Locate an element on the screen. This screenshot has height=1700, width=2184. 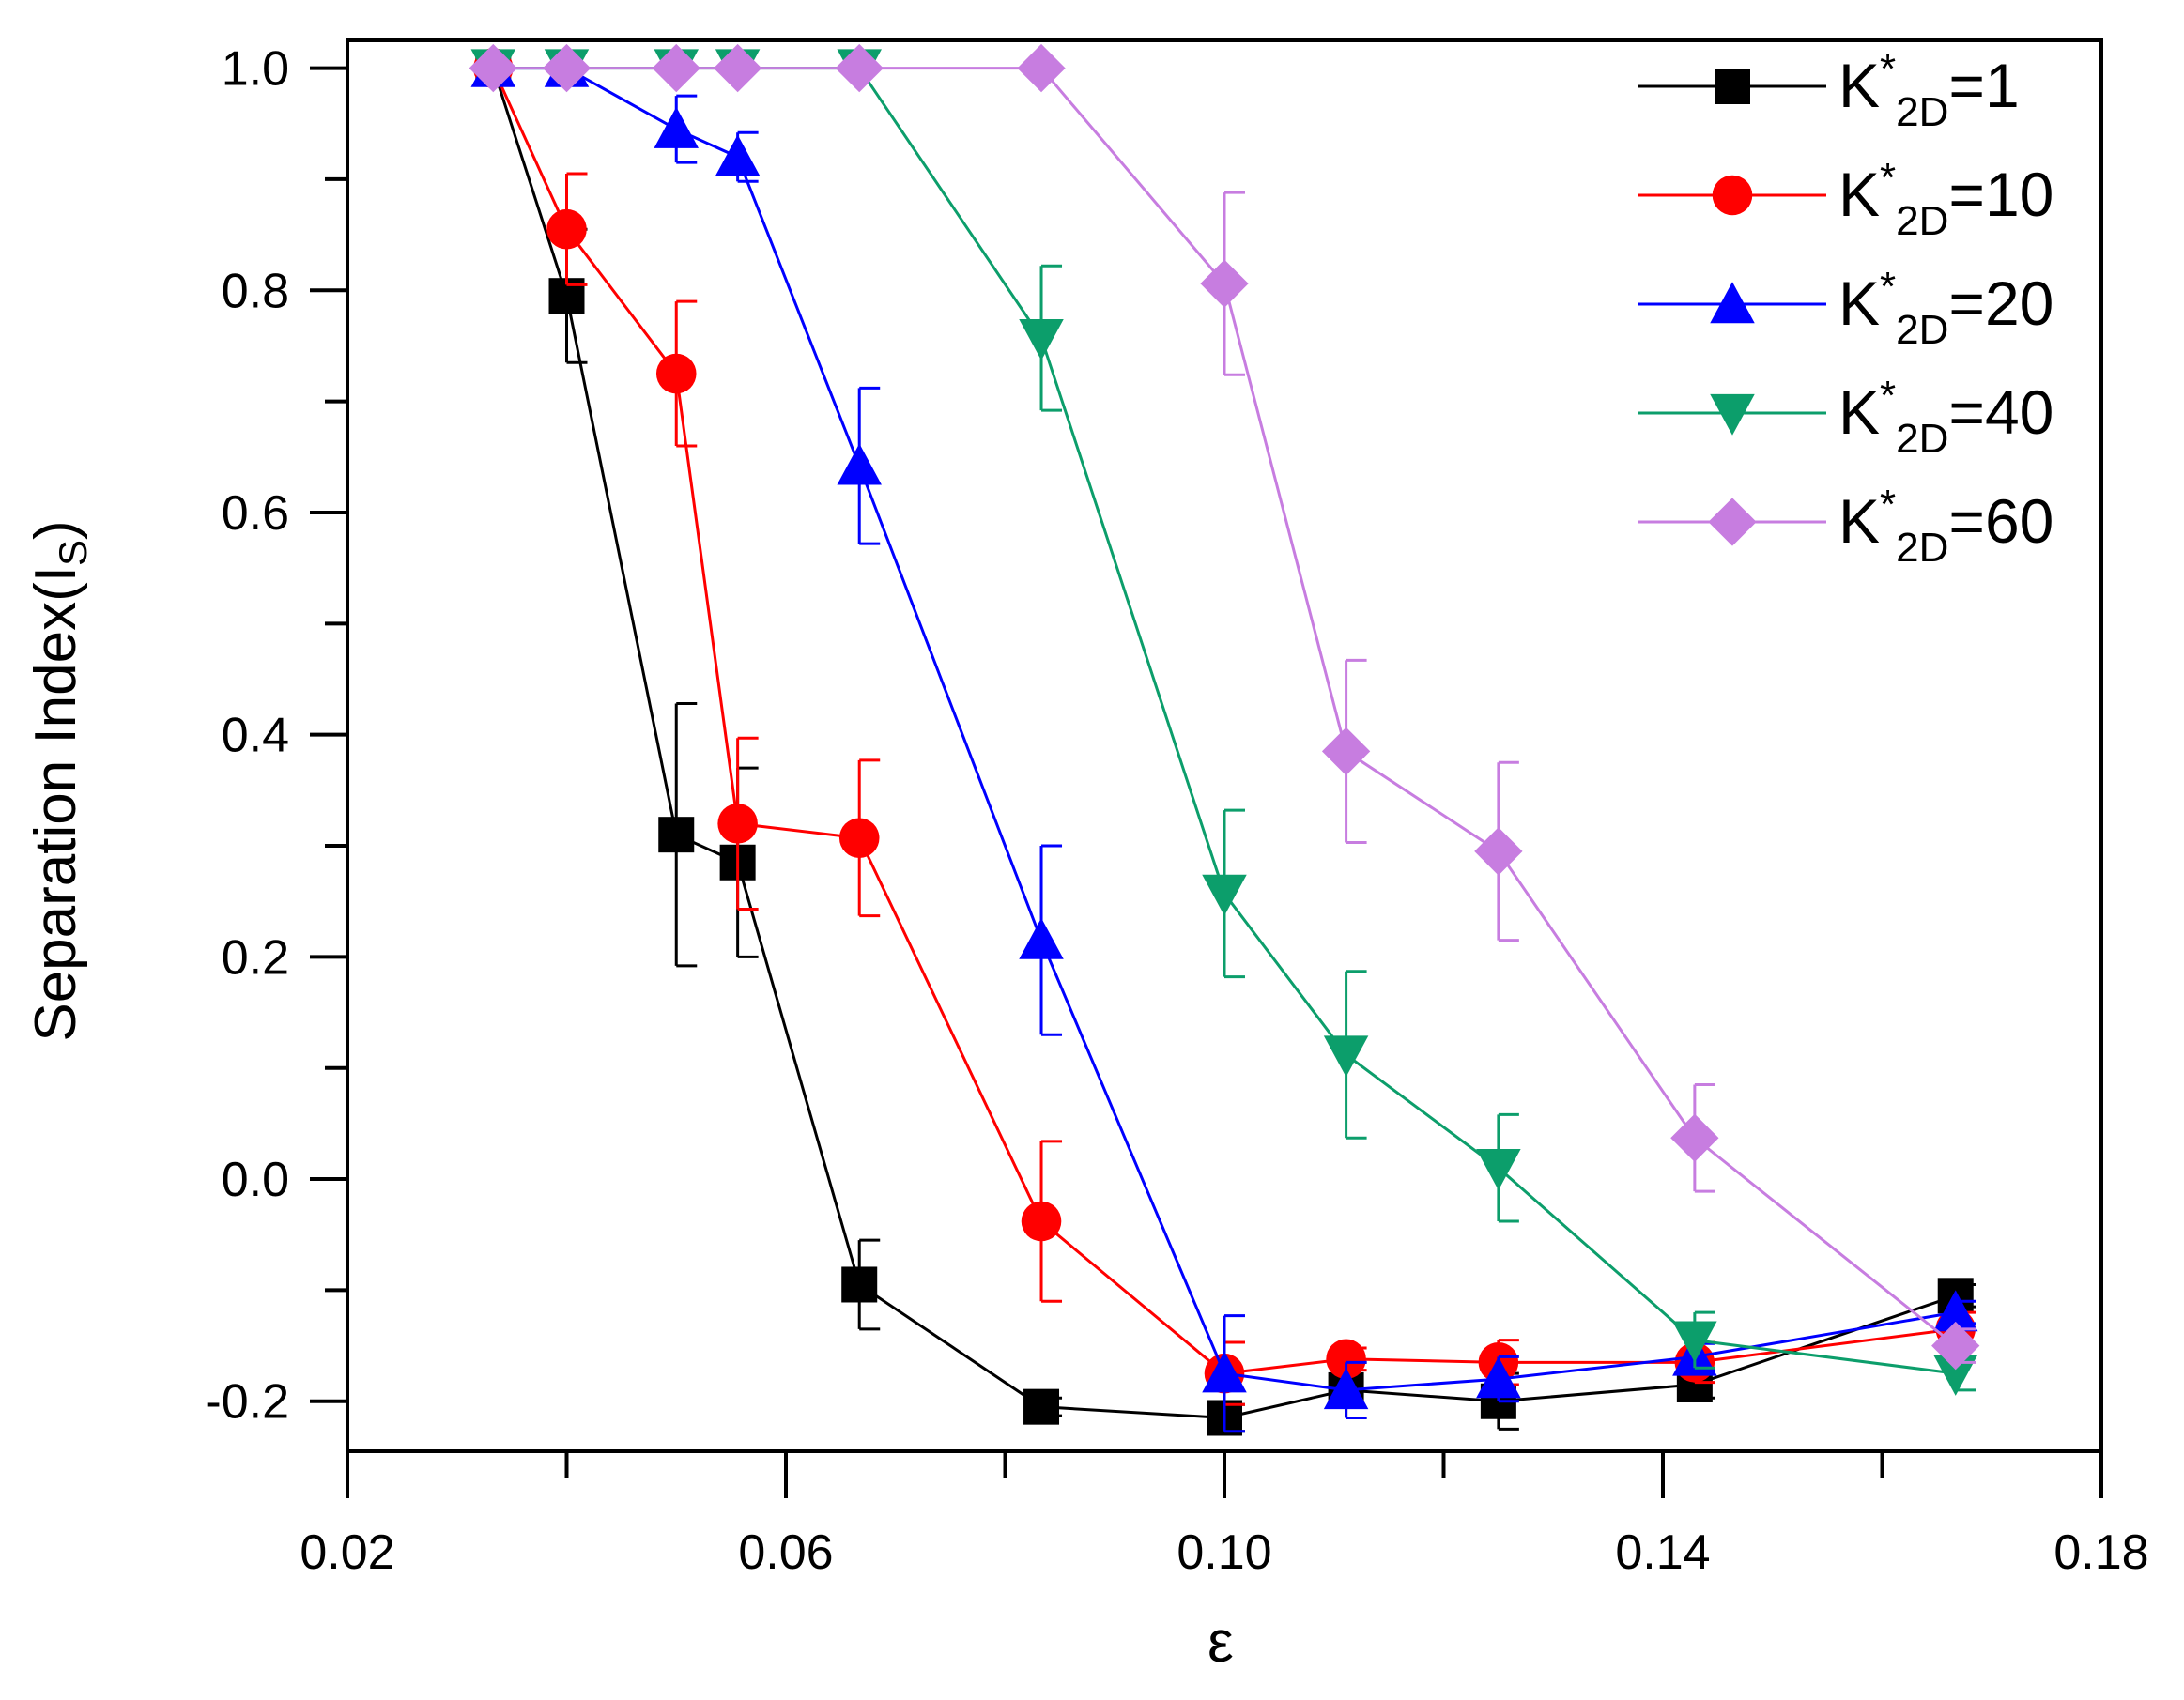
legend-label-part: =20 is located at coordinates (2000, 303).